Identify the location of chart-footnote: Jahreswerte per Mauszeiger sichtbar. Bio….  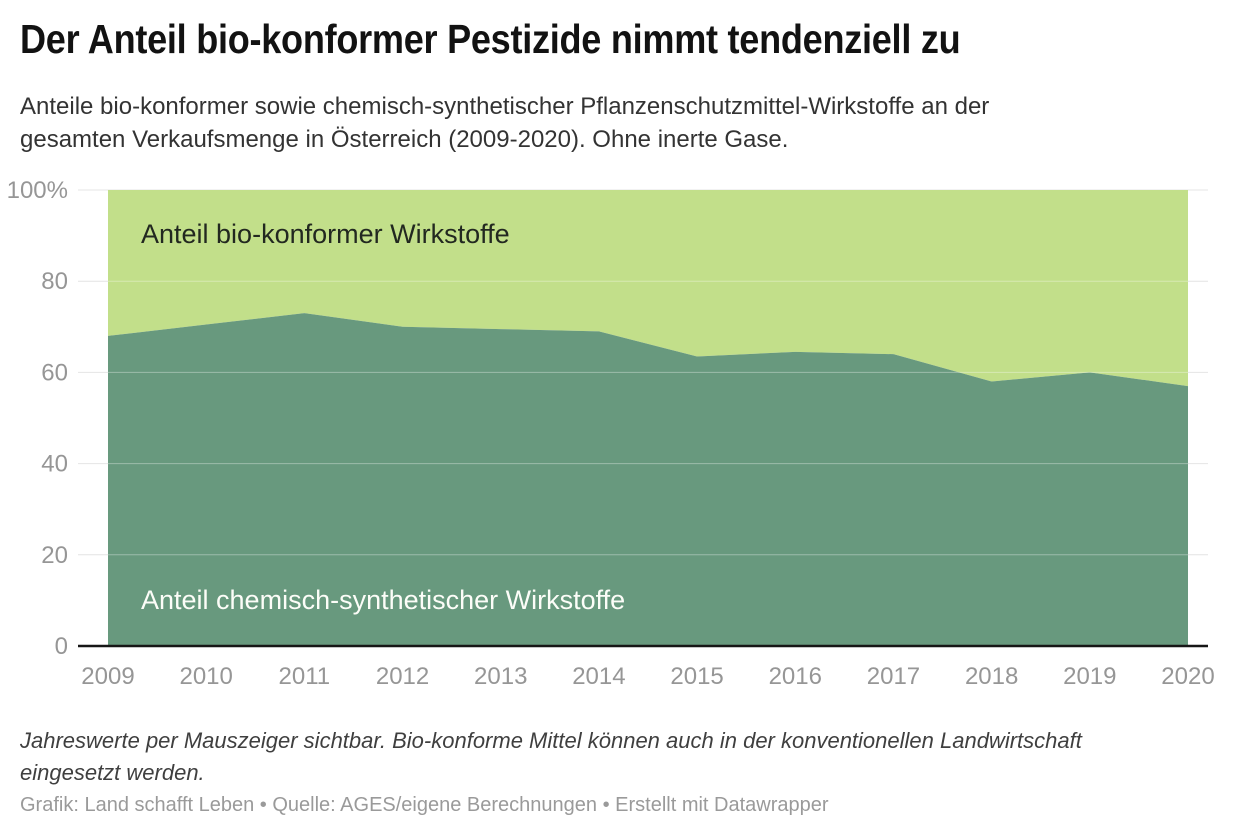
(551, 756).